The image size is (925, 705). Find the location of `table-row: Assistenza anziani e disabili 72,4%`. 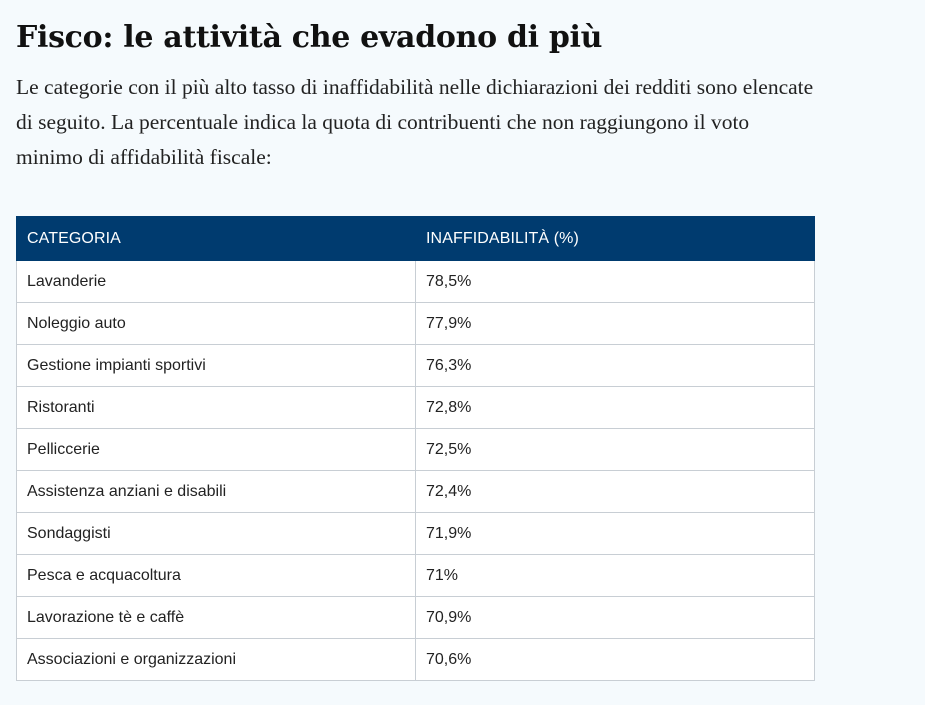

table-row: Assistenza anziani e disabili 72,4% is located at coordinates (415, 491).